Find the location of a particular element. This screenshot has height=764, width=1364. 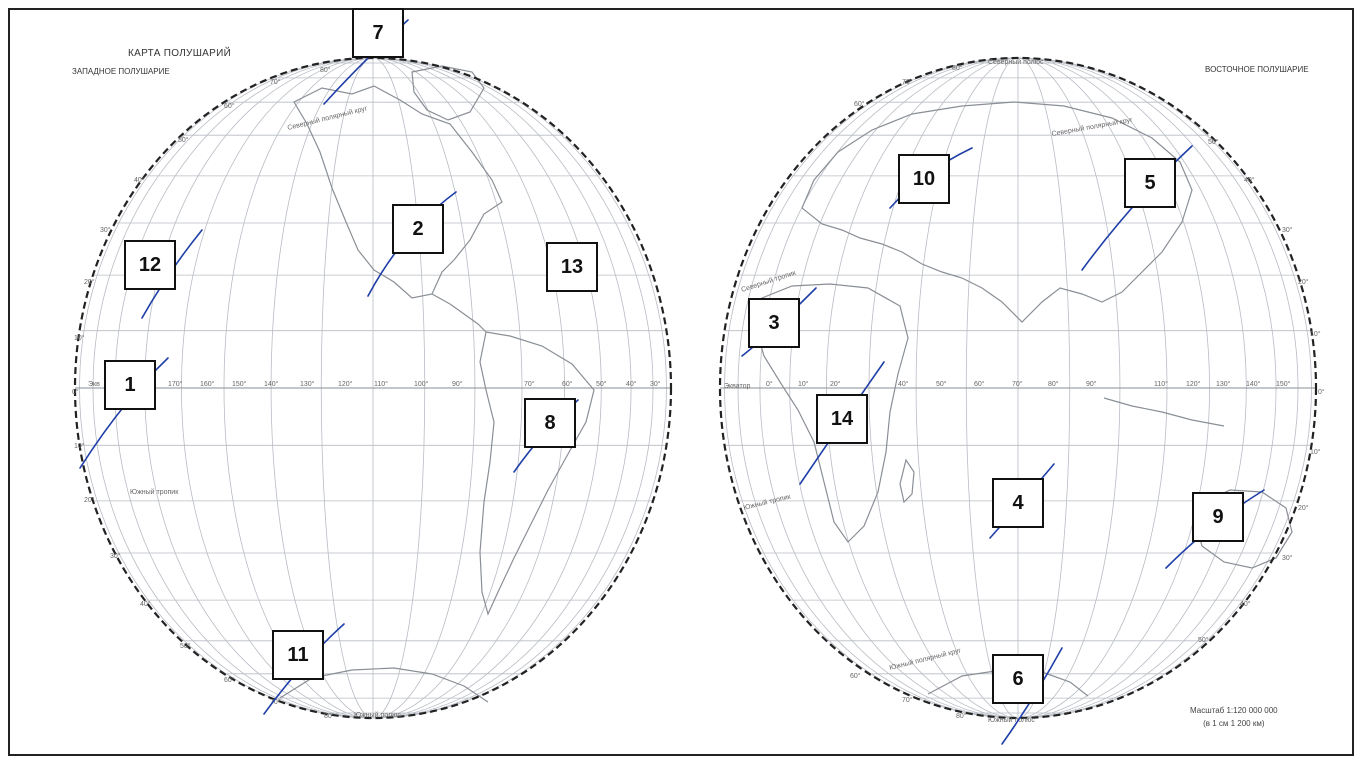

west-arctic-circle-label: Северный полярный круг is located at coordinates (328, 118).